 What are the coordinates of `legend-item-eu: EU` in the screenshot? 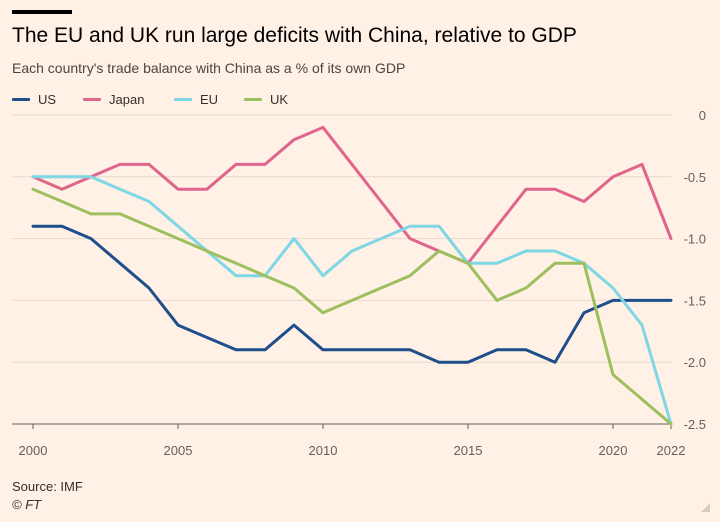 It's located at (196, 99).